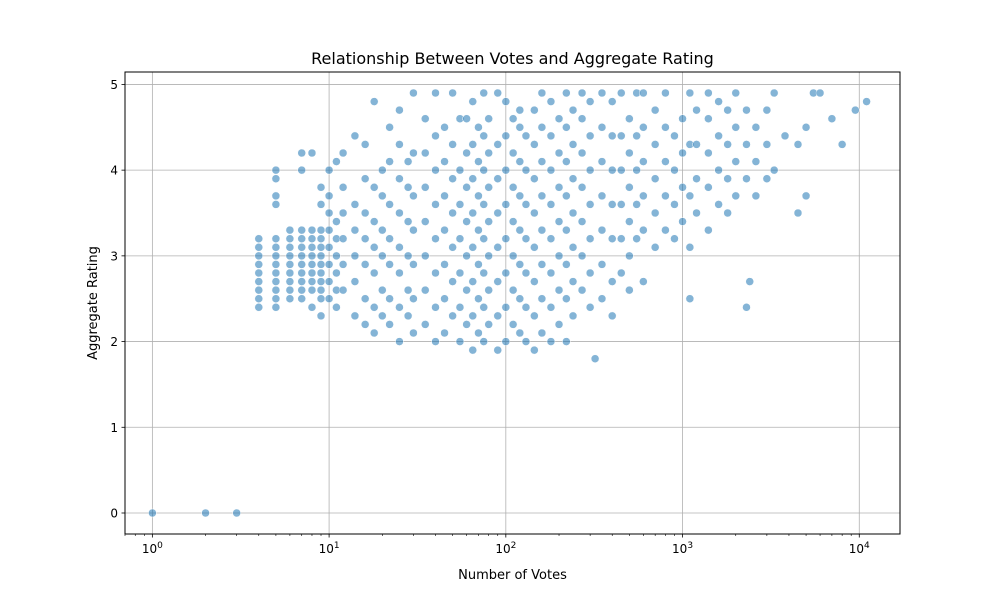 This screenshot has height=600, width=1000. Describe the element at coordinates (497, 545) in the screenshot. I see `x-axis-ticks: 100 101 102 103 104` at that location.